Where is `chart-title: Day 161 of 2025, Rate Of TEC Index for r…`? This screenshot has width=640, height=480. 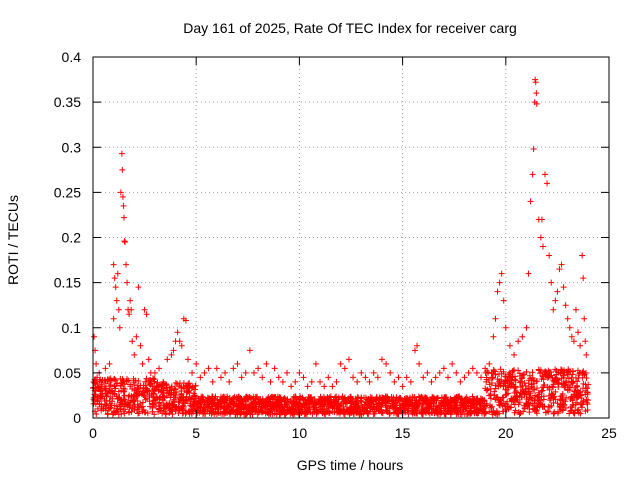 chart-title: Day 161 of 2025, Rate Of TEC Index for r… is located at coordinates (350, 28).